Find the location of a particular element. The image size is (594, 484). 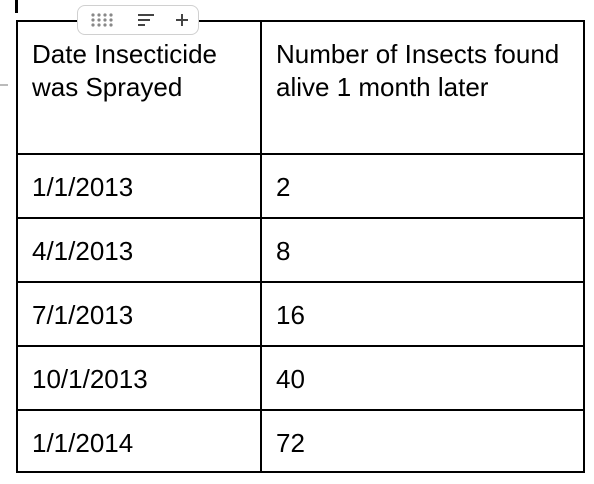

table-row: 1/1/2013 2 is located at coordinates (300, 186).